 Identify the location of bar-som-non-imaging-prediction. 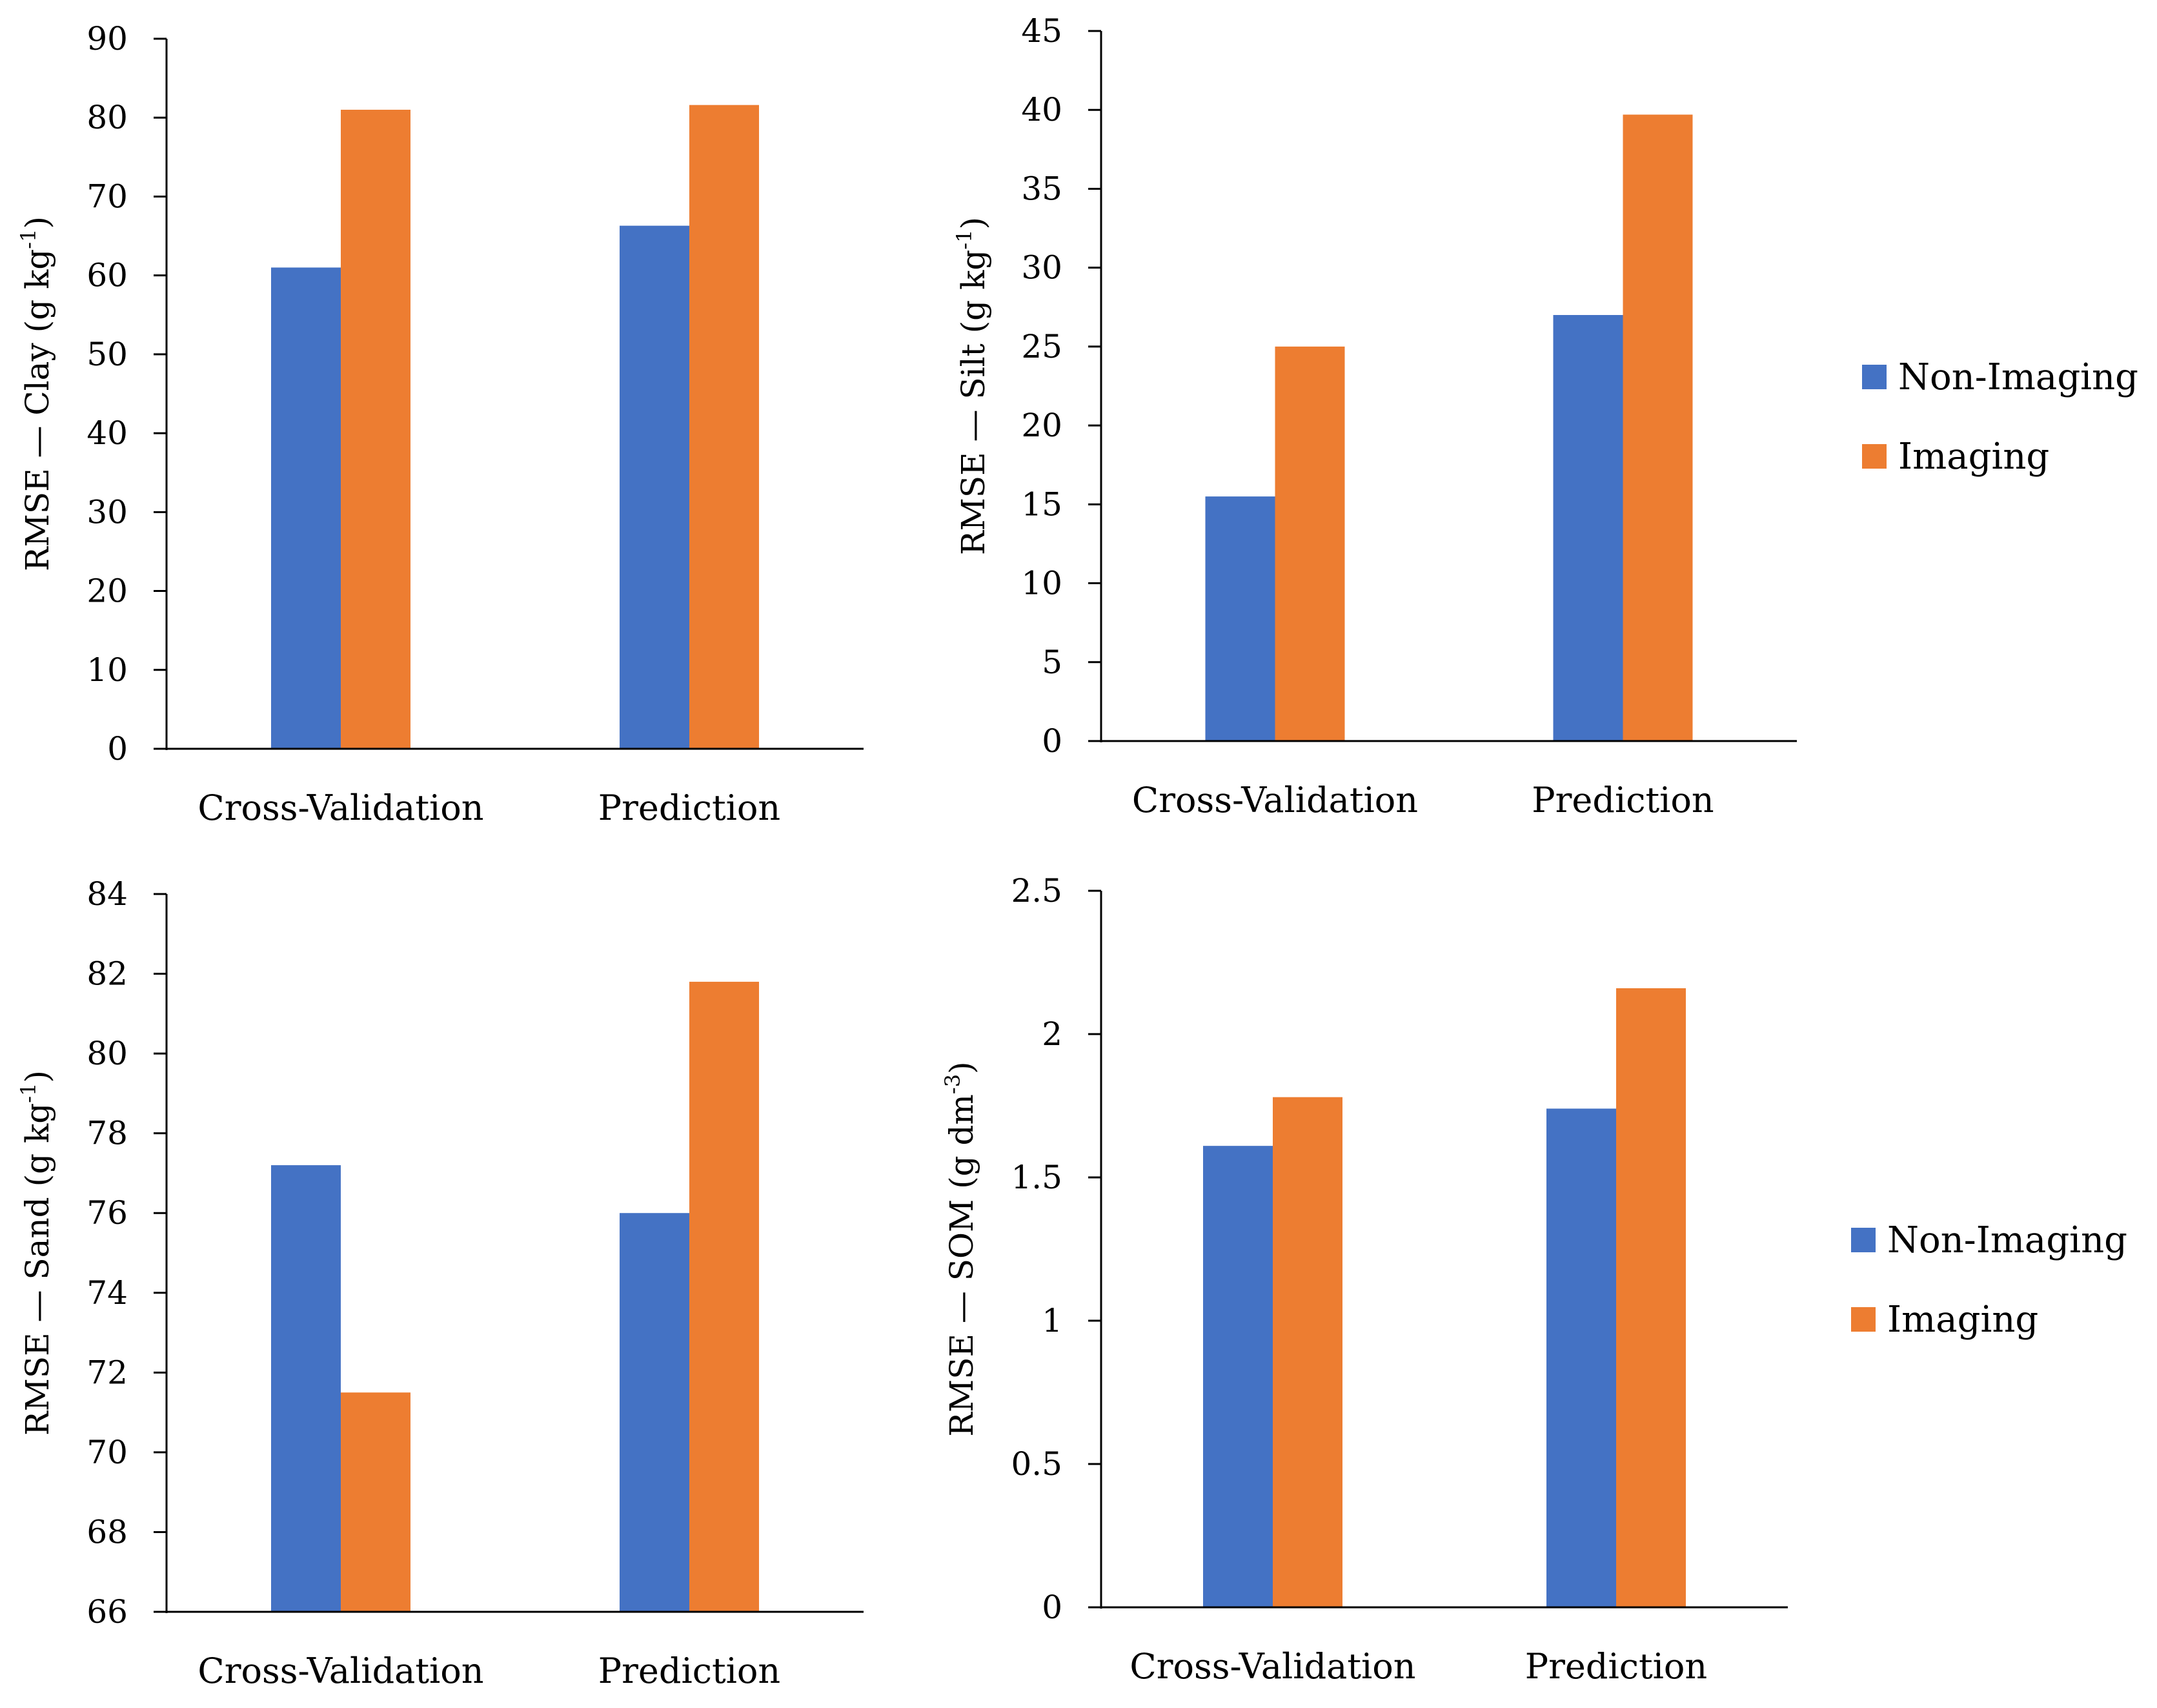
(1581, 1357).